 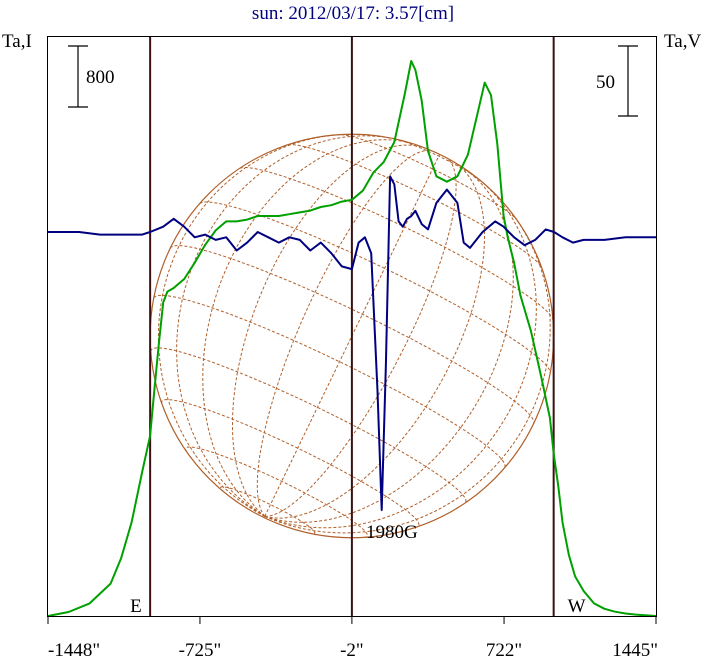 What do you see at coordinates (577, 606) in the screenshot?
I see `marker-label: W` at bounding box center [577, 606].